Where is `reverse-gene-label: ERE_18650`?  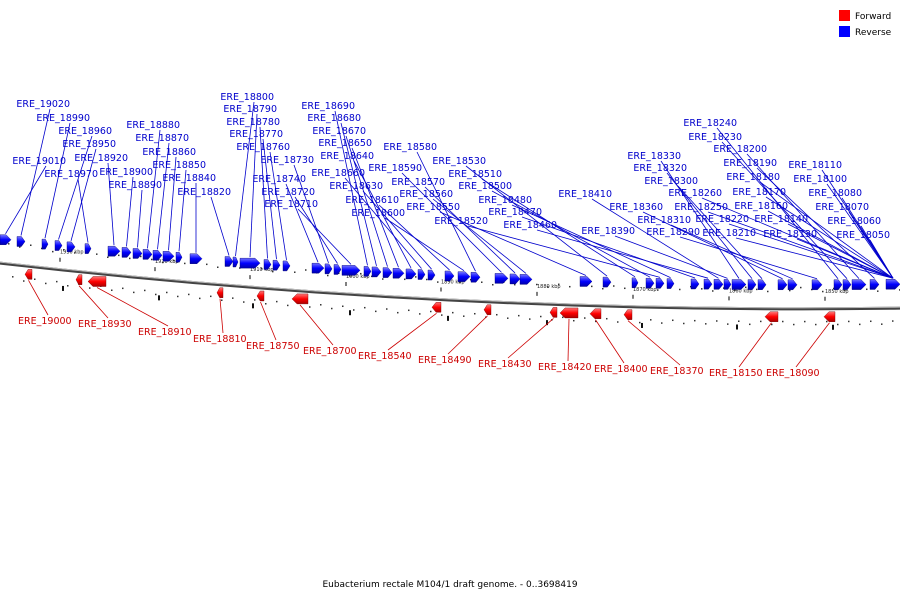 reverse-gene-label: ERE_18650 is located at coordinates (345, 143).